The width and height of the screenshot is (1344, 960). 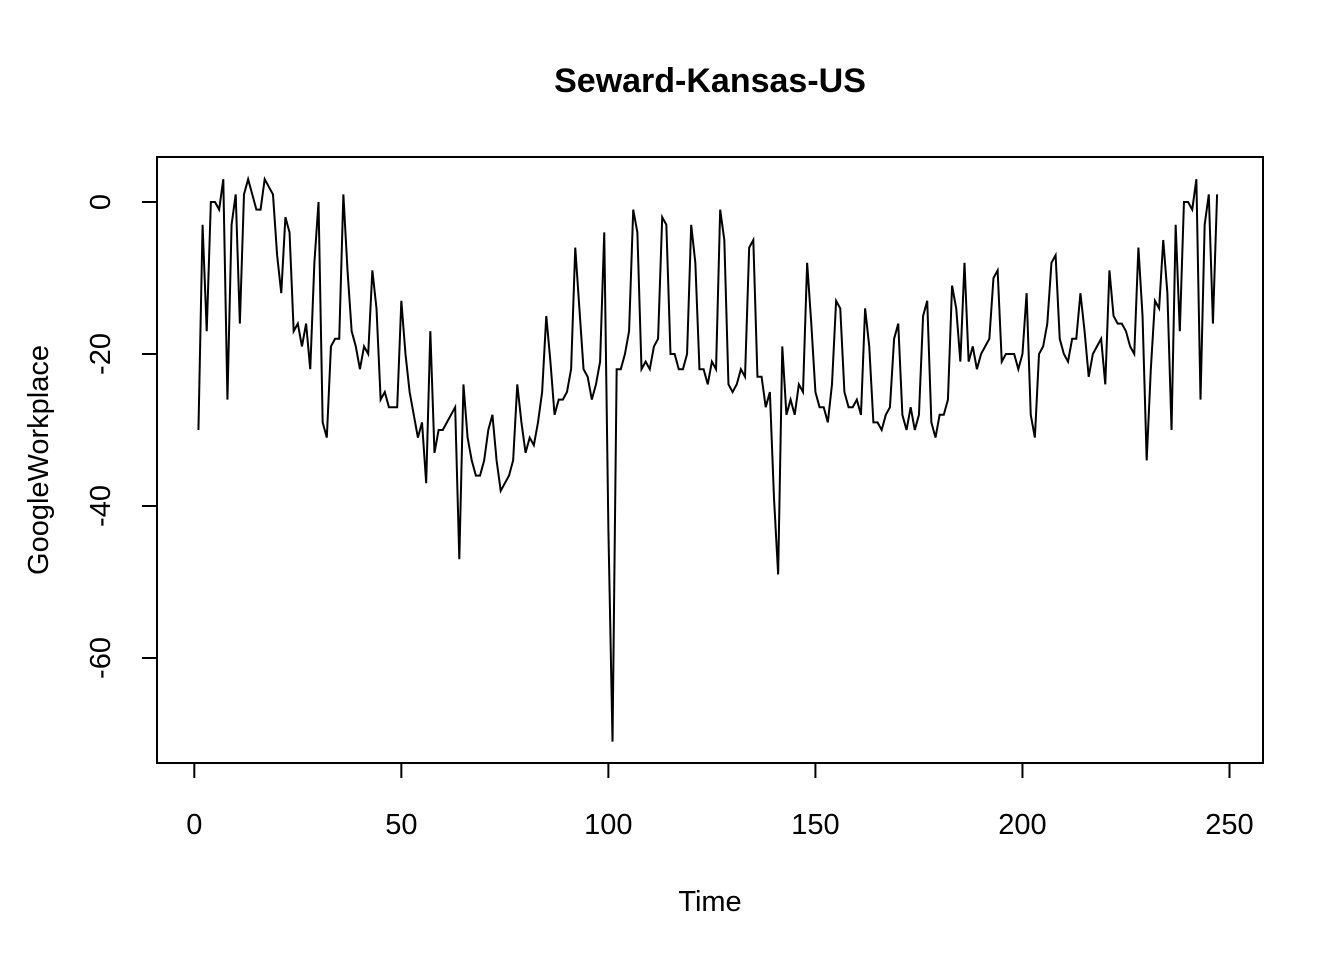 I want to click on y-axis-label: GoogleWorkplace, so click(x=39, y=460).